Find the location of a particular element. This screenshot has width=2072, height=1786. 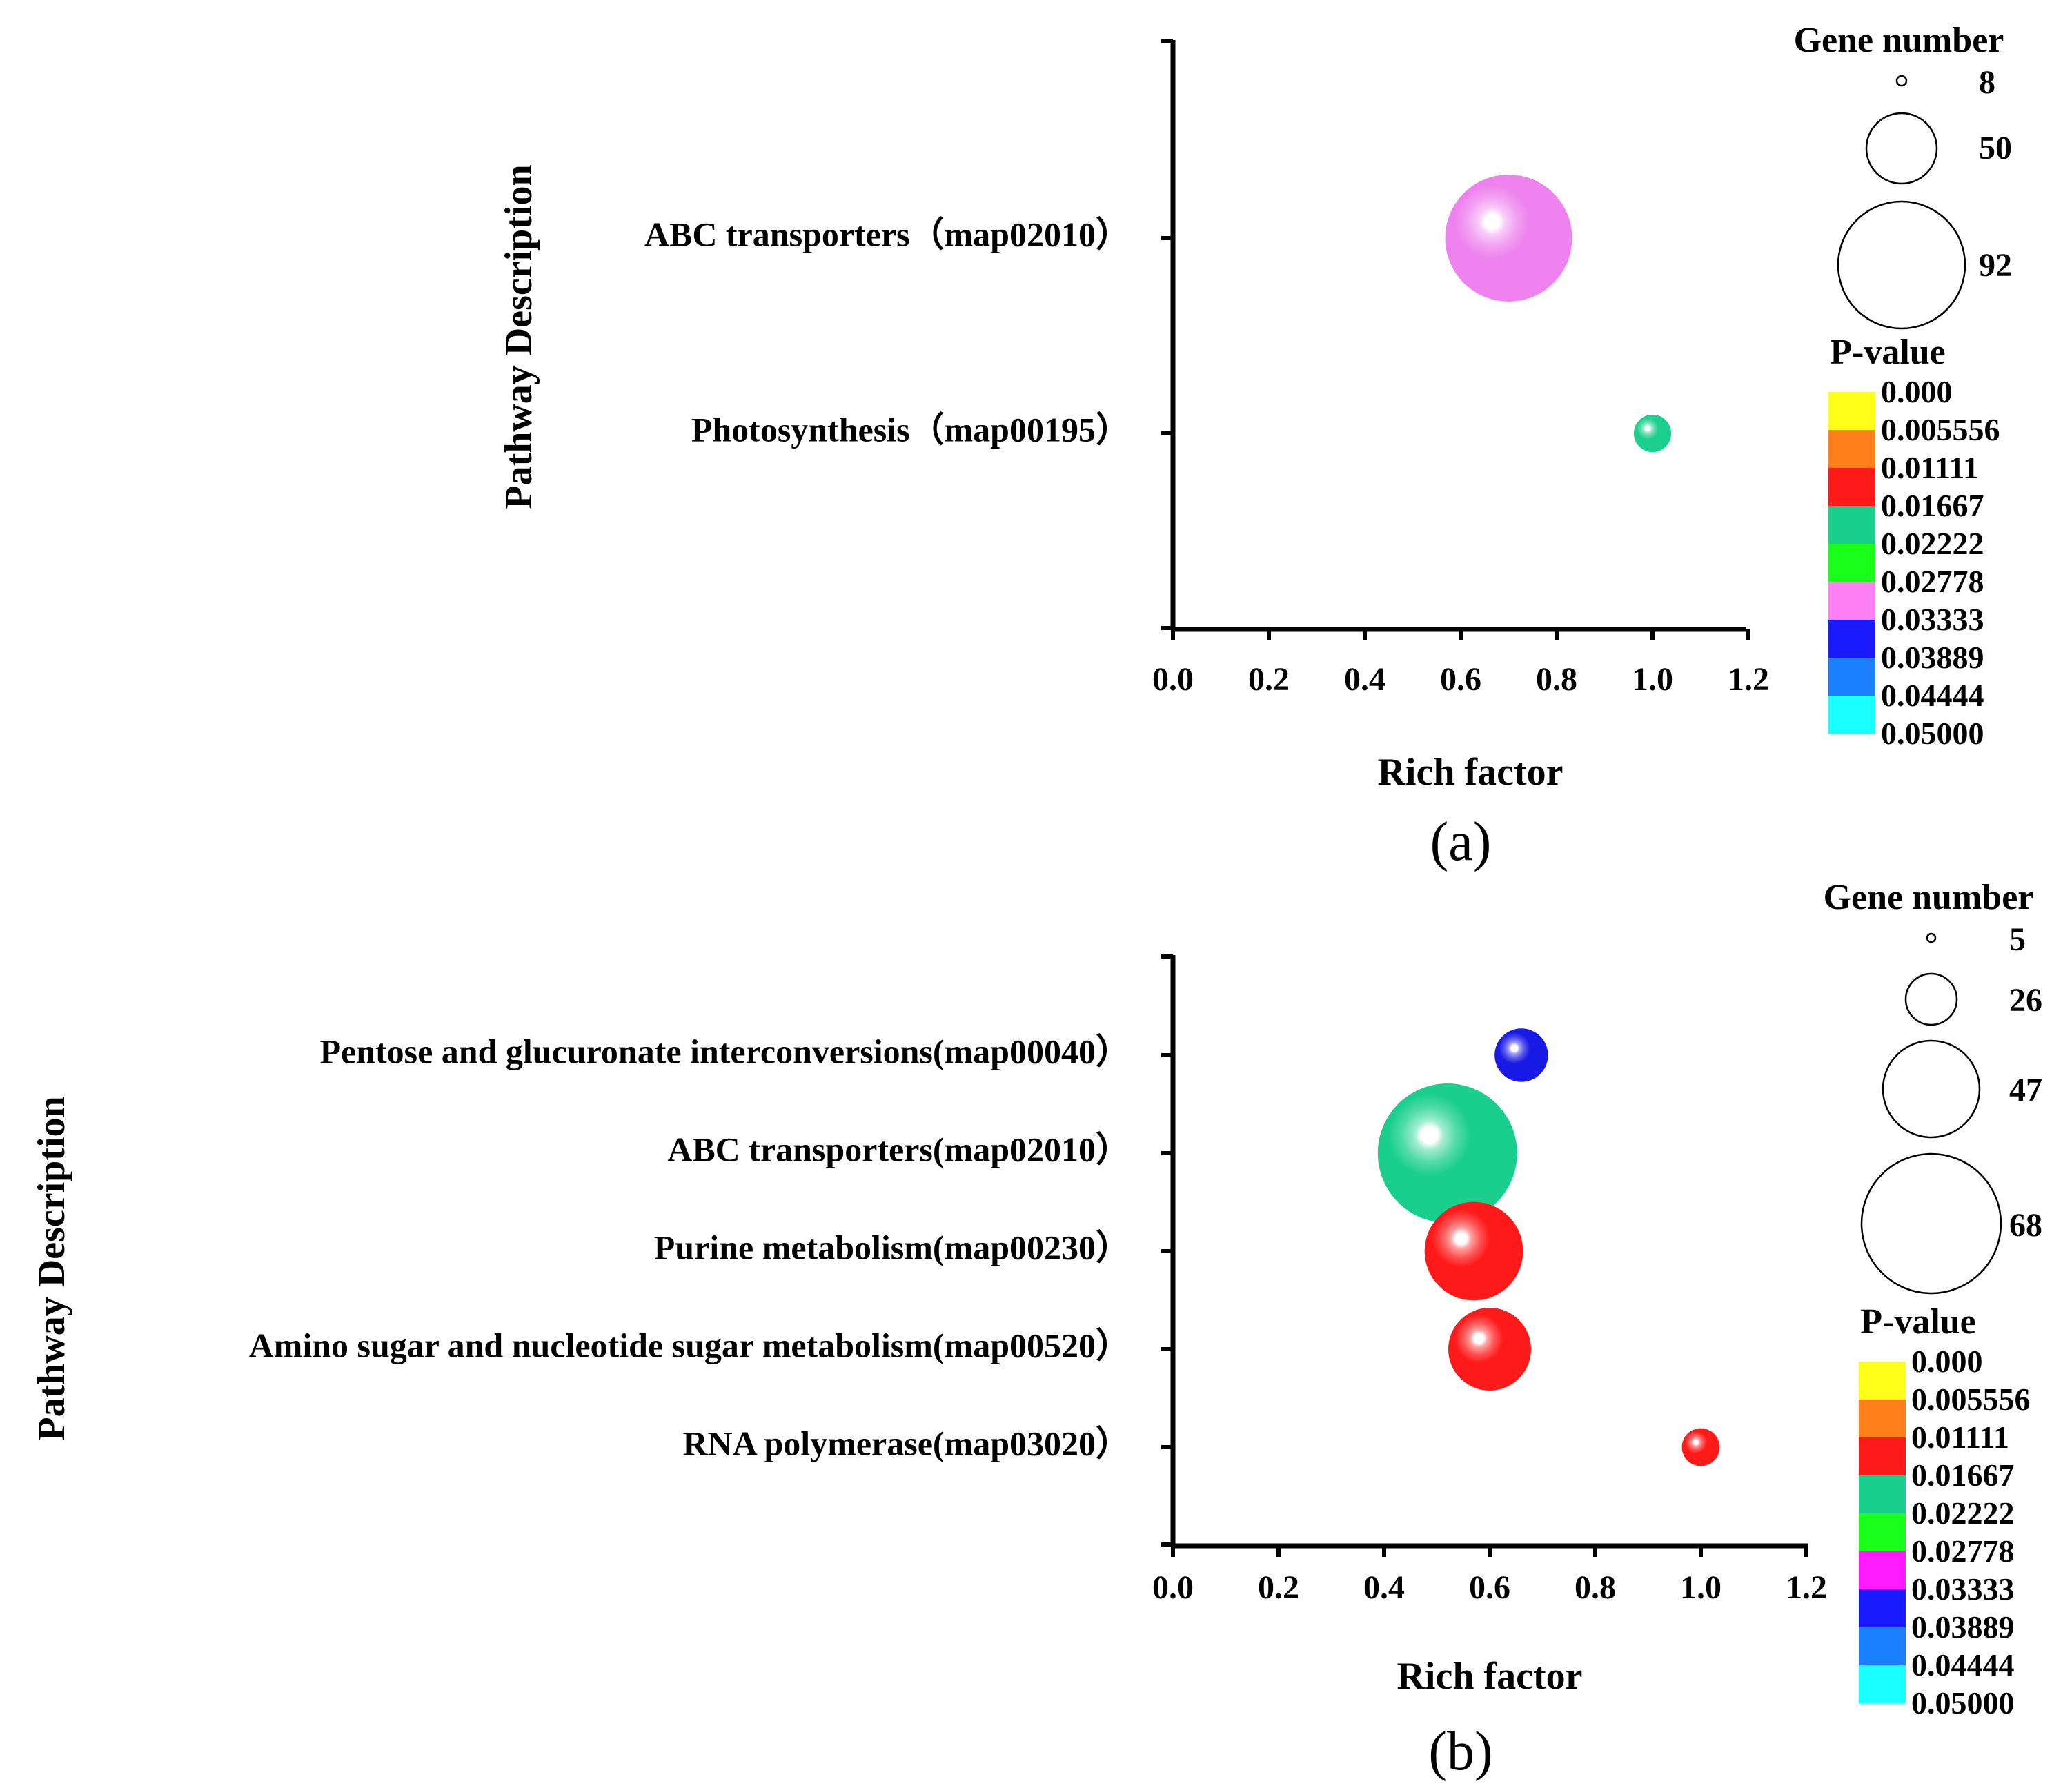

panel-b-plot-area is located at coordinates (1484, 1255).